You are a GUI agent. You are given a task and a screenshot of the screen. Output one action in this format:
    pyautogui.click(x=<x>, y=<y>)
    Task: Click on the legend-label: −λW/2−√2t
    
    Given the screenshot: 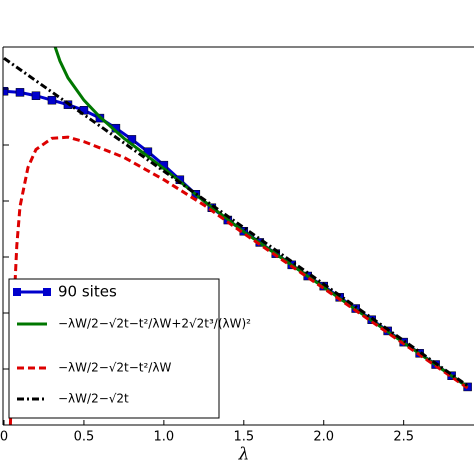 What is the action you would take?
    pyautogui.click(x=93, y=399)
    